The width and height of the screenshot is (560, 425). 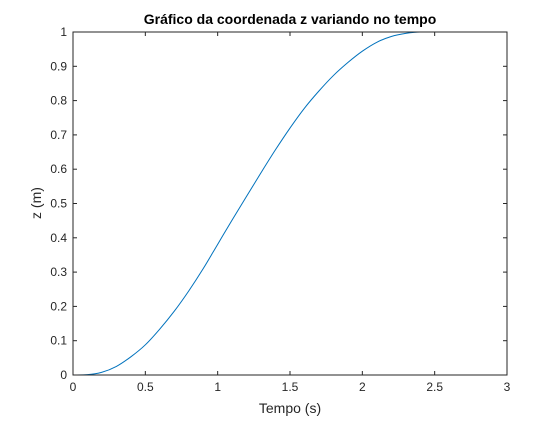 What do you see at coordinates (217, 387) in the screenshot?
I see `x-tick-label: 1` at bounding box center [217, 387].